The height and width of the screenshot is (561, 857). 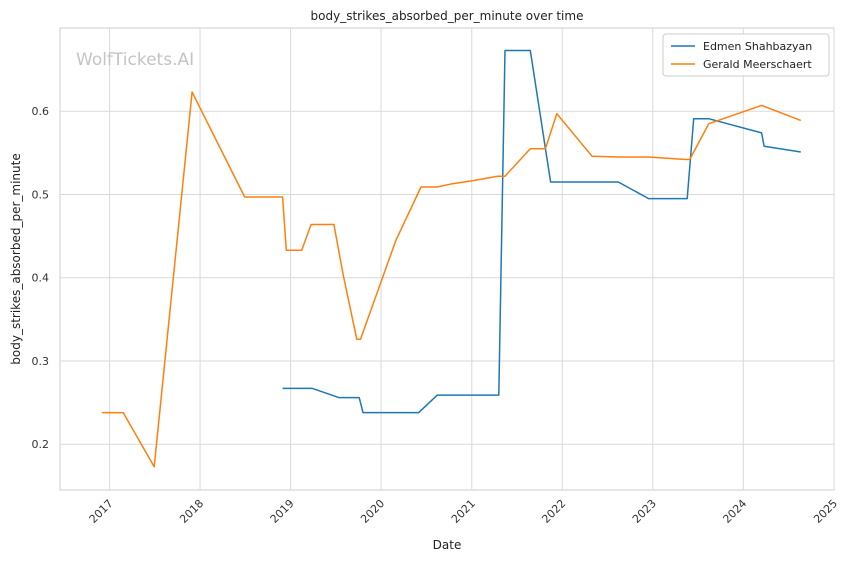 What do you see at coordinates (41, 444) in the screenshot?
I see `y-tick-label: 0.2` at bounding box center [41, 444].